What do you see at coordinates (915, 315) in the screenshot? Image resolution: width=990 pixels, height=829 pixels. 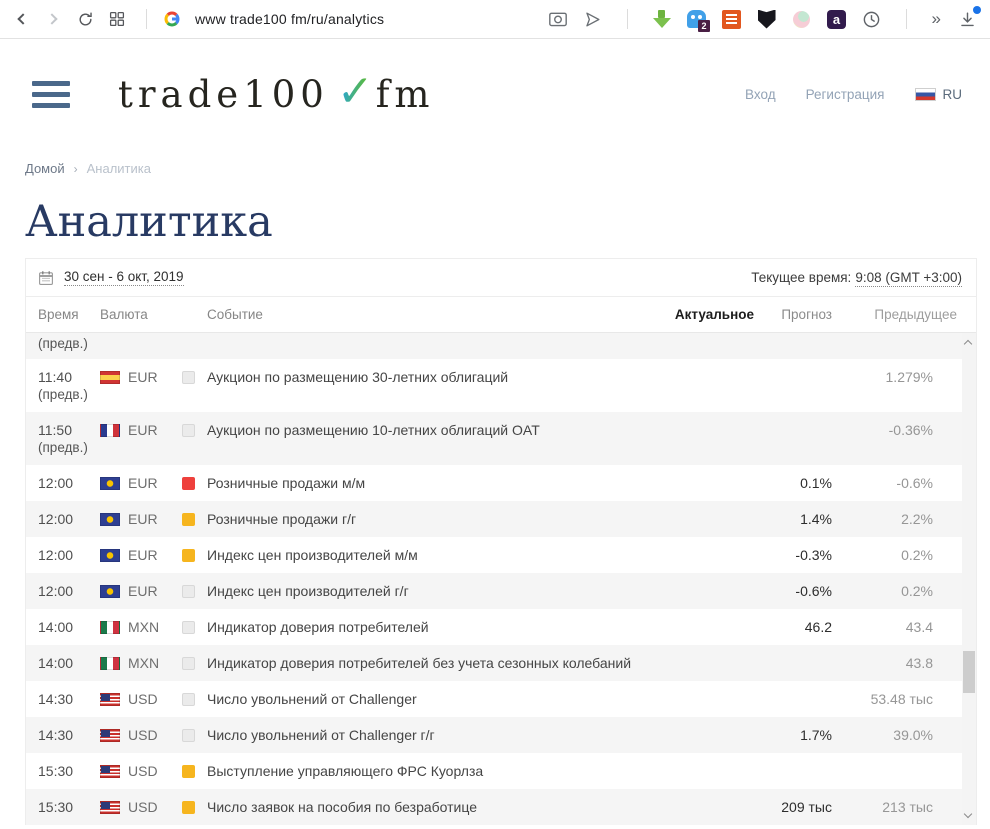 I see `header-previous: Предыдущее` at bounding box center [915, 315].